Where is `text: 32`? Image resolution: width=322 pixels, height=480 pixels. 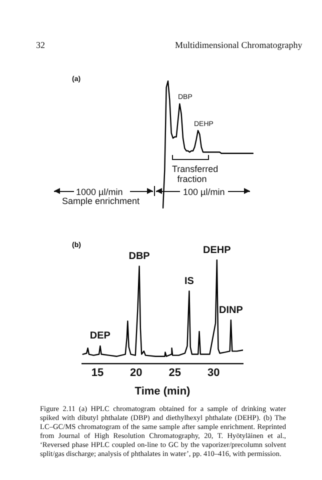 text: 32 is located at coordinates (40, 45).